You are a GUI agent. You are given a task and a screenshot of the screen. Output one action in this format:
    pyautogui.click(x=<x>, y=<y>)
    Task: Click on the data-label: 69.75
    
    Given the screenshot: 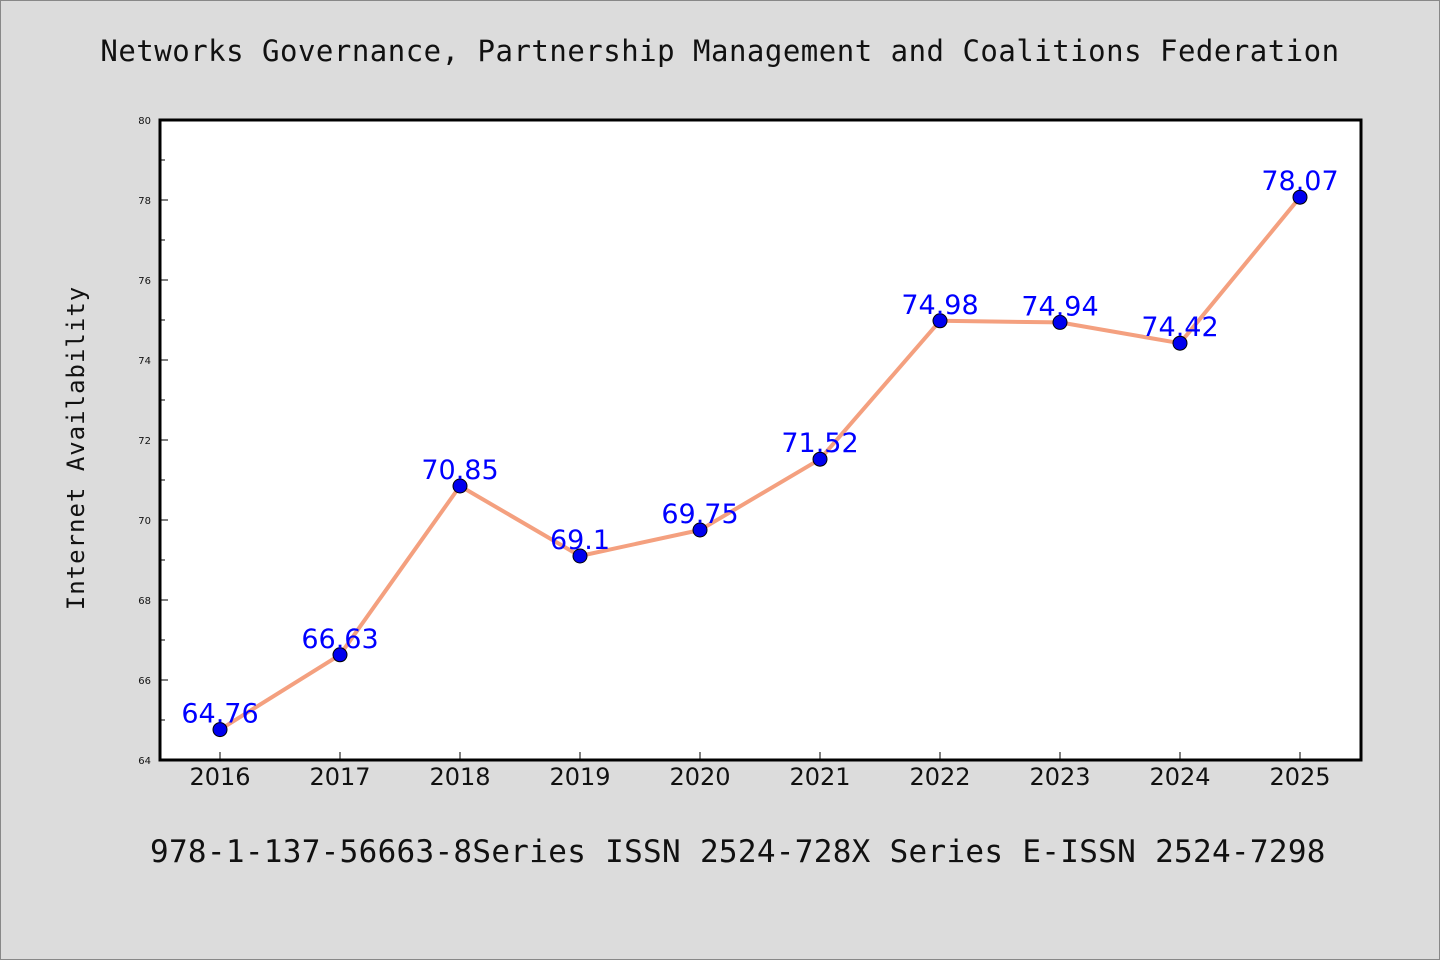 What is the action you would take?
    pyautogui.click(x=699, y=514)
    